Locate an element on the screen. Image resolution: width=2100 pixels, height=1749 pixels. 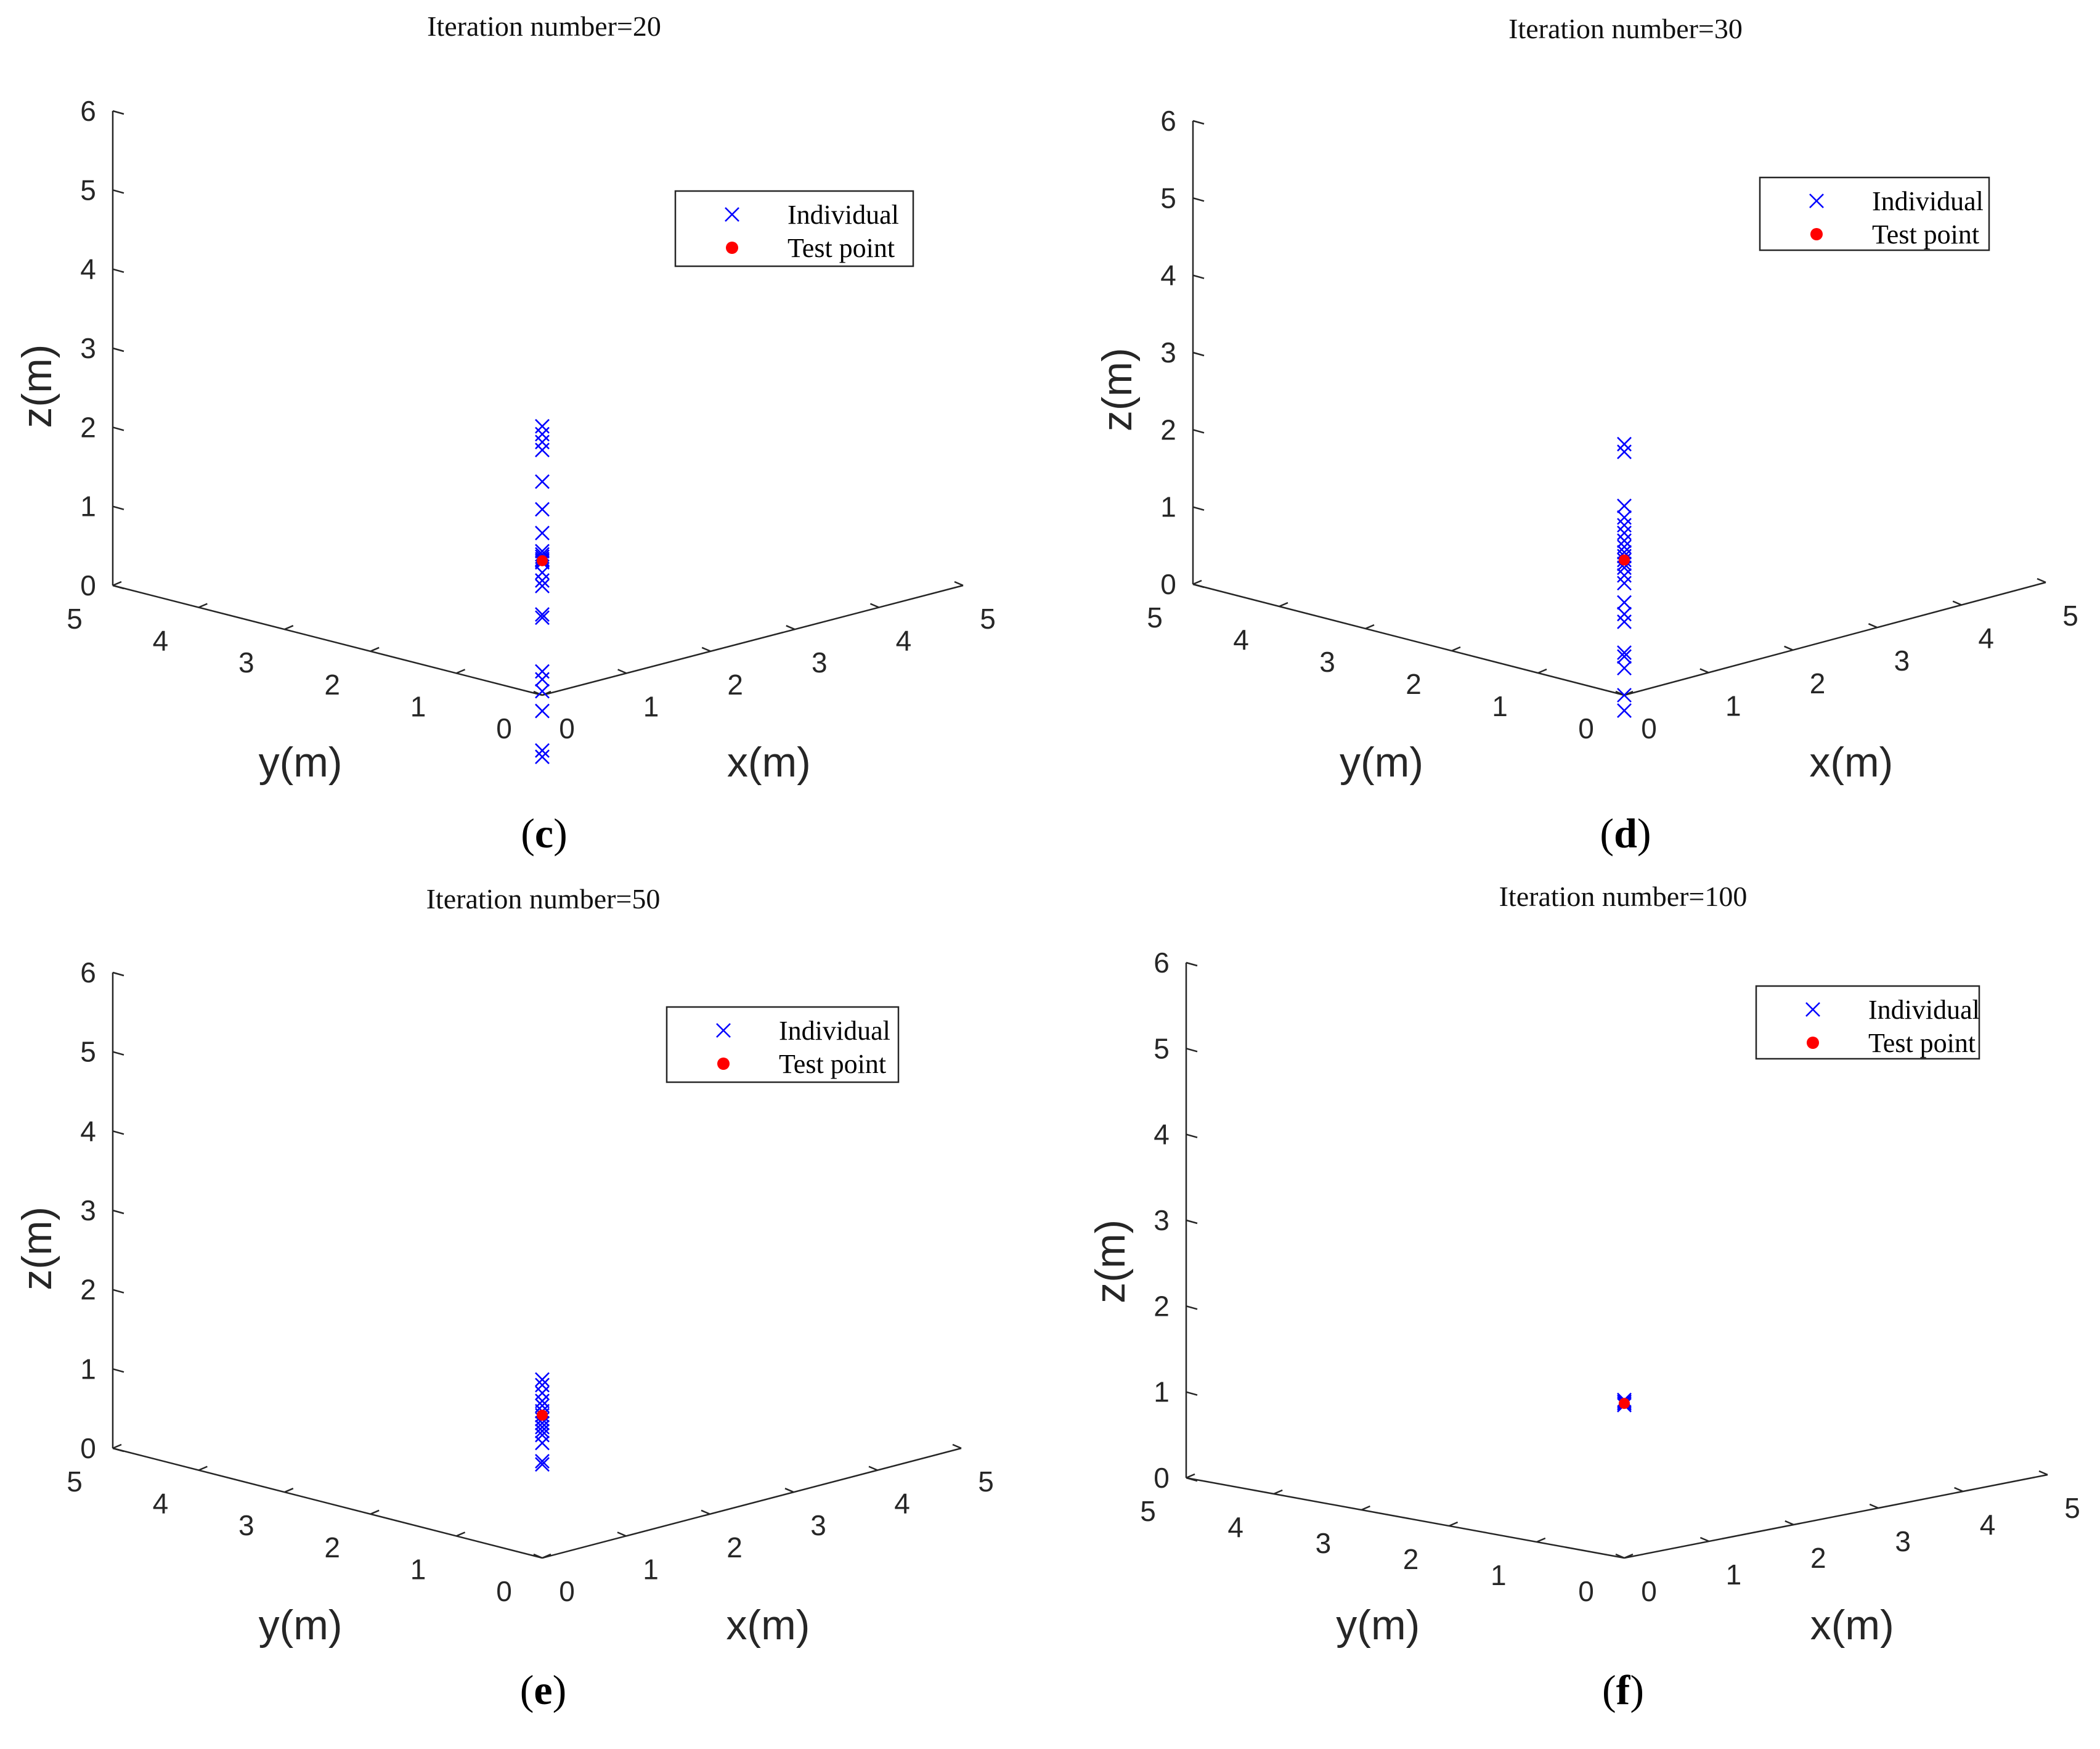
x-tick-label: 1 is located at coordinates (1734, 1575).